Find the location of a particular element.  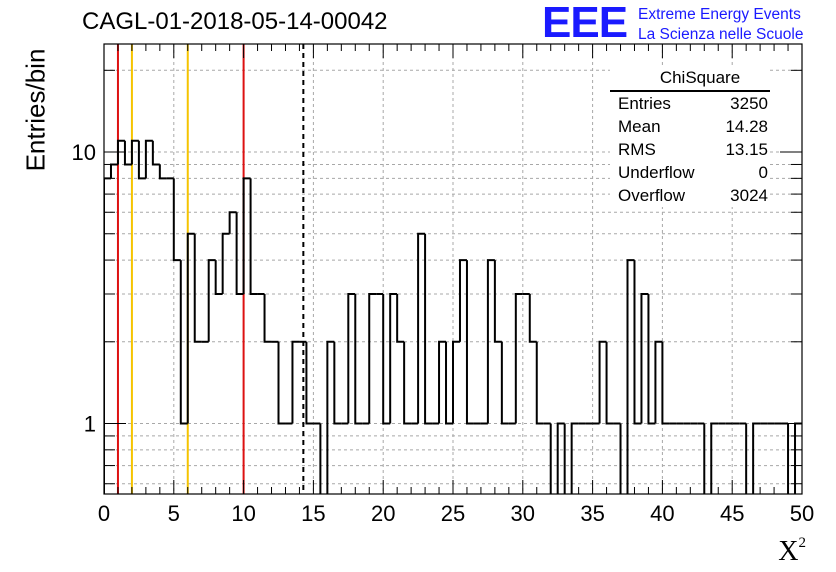

chart-title: CAGL-01-2018-05-14-00042 is located at coordinates (235, 21).